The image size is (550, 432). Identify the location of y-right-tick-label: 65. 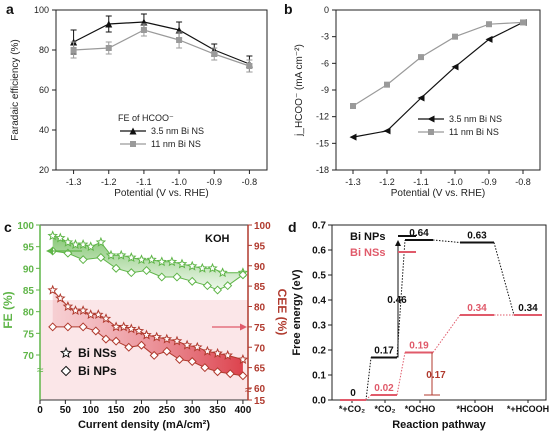
(260, 369).